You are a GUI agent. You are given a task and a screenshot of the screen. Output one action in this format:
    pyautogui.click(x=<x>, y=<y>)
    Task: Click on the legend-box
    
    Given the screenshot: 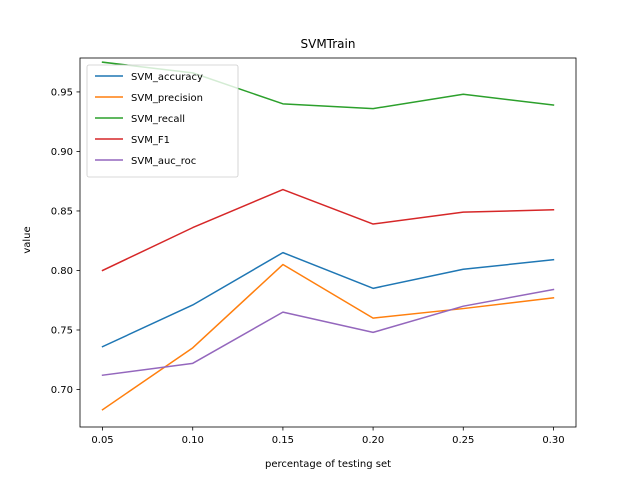 What is the action you would take?
    pyautogui.click(x=162, y=121)
    